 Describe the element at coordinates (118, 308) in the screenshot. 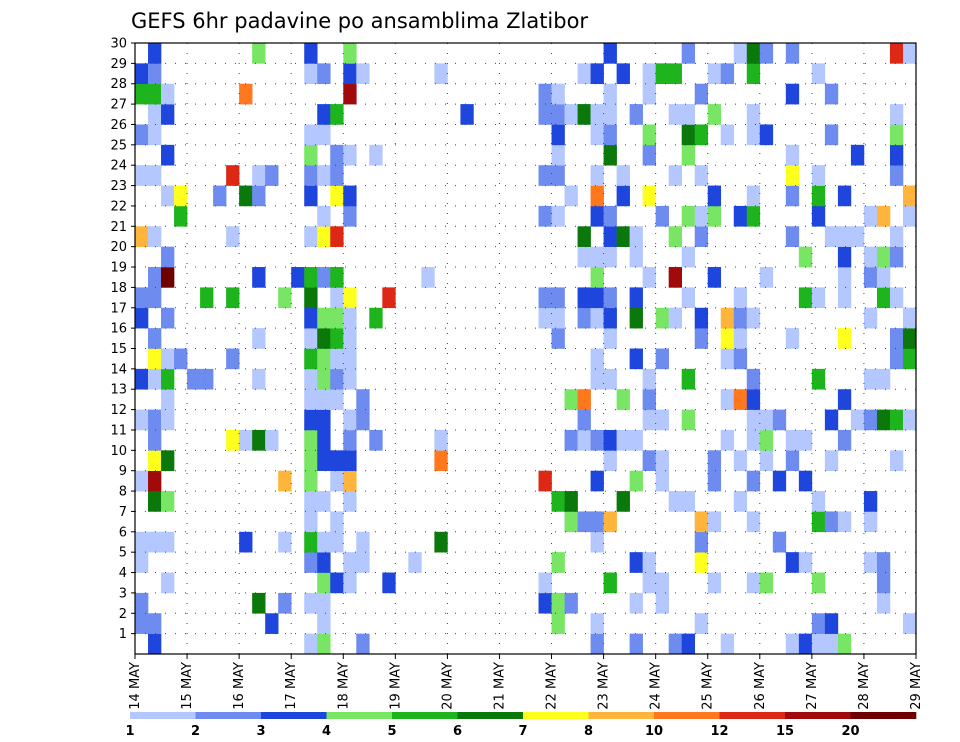

I see `y-tick-label: 17` at that location.